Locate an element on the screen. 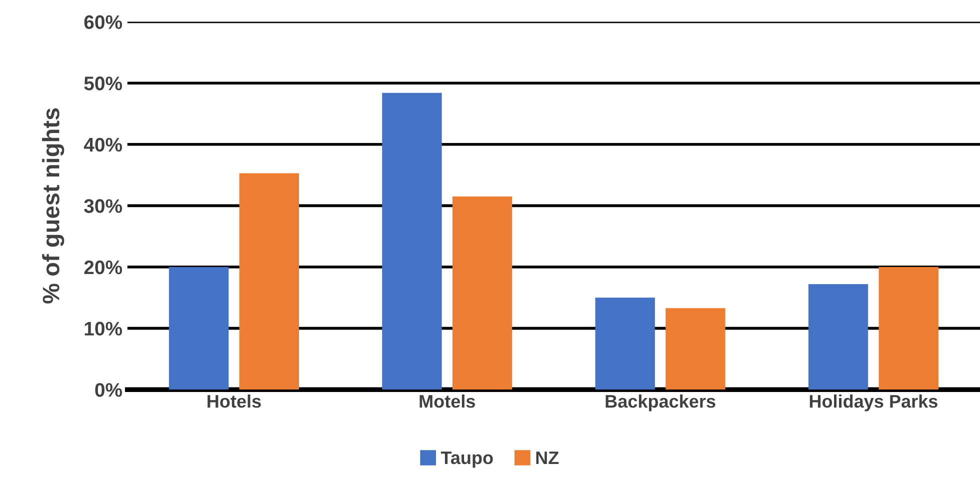 The width and height of the screenshot is (980, 484). legend-label: Taupo is located at coordinates (466, 460).